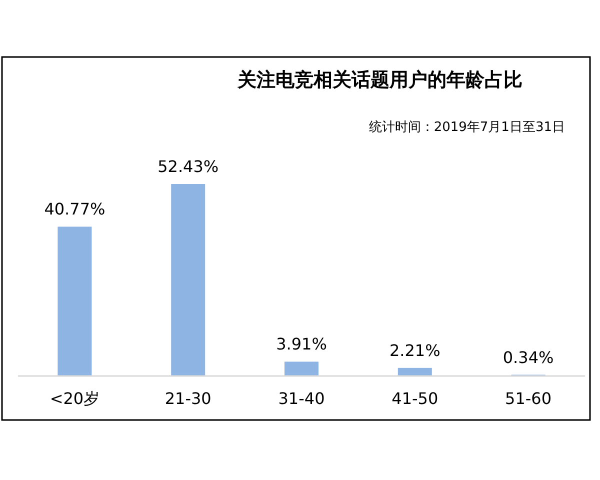 The width and height of the screenshot is (600, 480). I want to click on data-label: 0.34%, so click(528, 357).